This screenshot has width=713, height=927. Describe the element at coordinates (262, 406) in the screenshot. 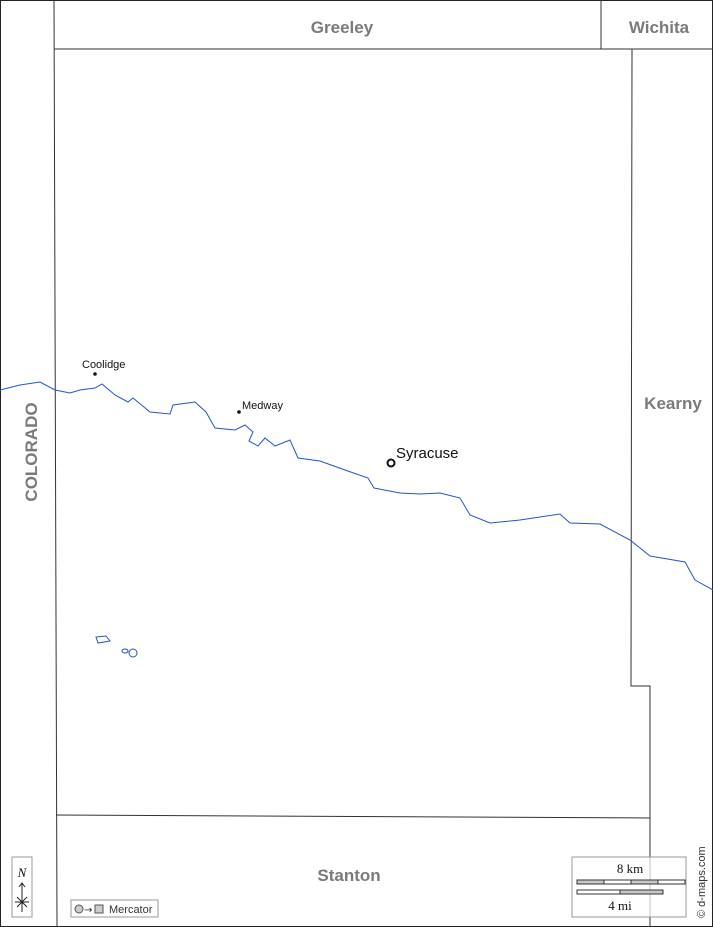

I see `town-label-medway: Medway` at that location.